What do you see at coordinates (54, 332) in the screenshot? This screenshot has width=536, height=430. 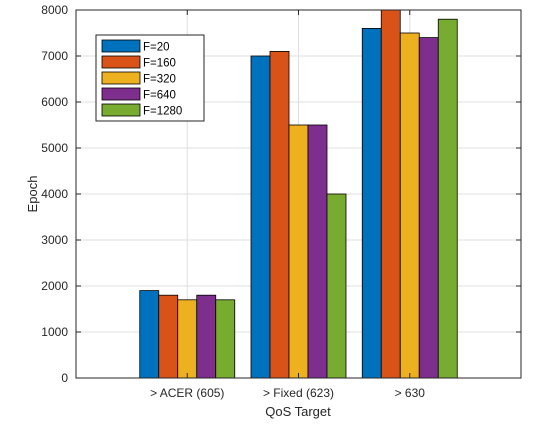 I see `y-tick-label: 1000` at bounding box center [54, 332].